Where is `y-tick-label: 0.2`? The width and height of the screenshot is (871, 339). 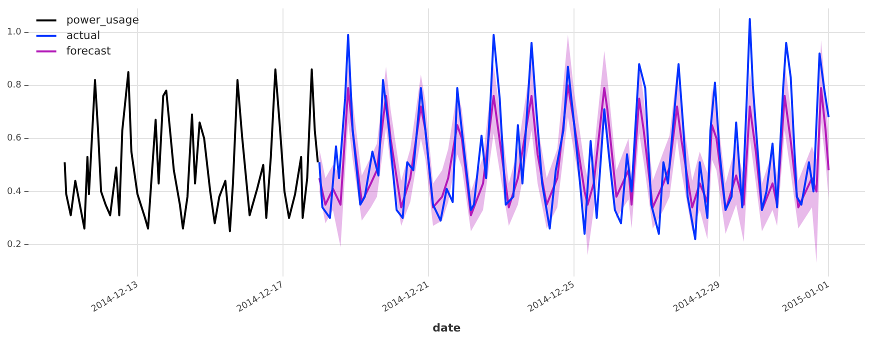 y-tick-label: 0.2 is located at coordinates (14, 245).